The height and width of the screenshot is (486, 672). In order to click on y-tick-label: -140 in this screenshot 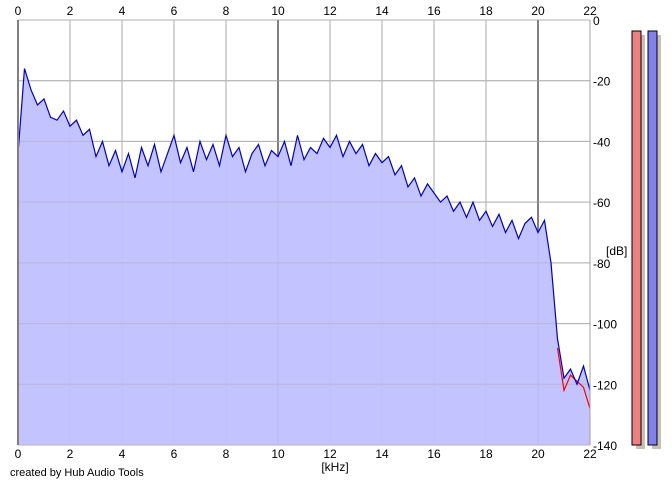, I will do `click(605, 446)`.